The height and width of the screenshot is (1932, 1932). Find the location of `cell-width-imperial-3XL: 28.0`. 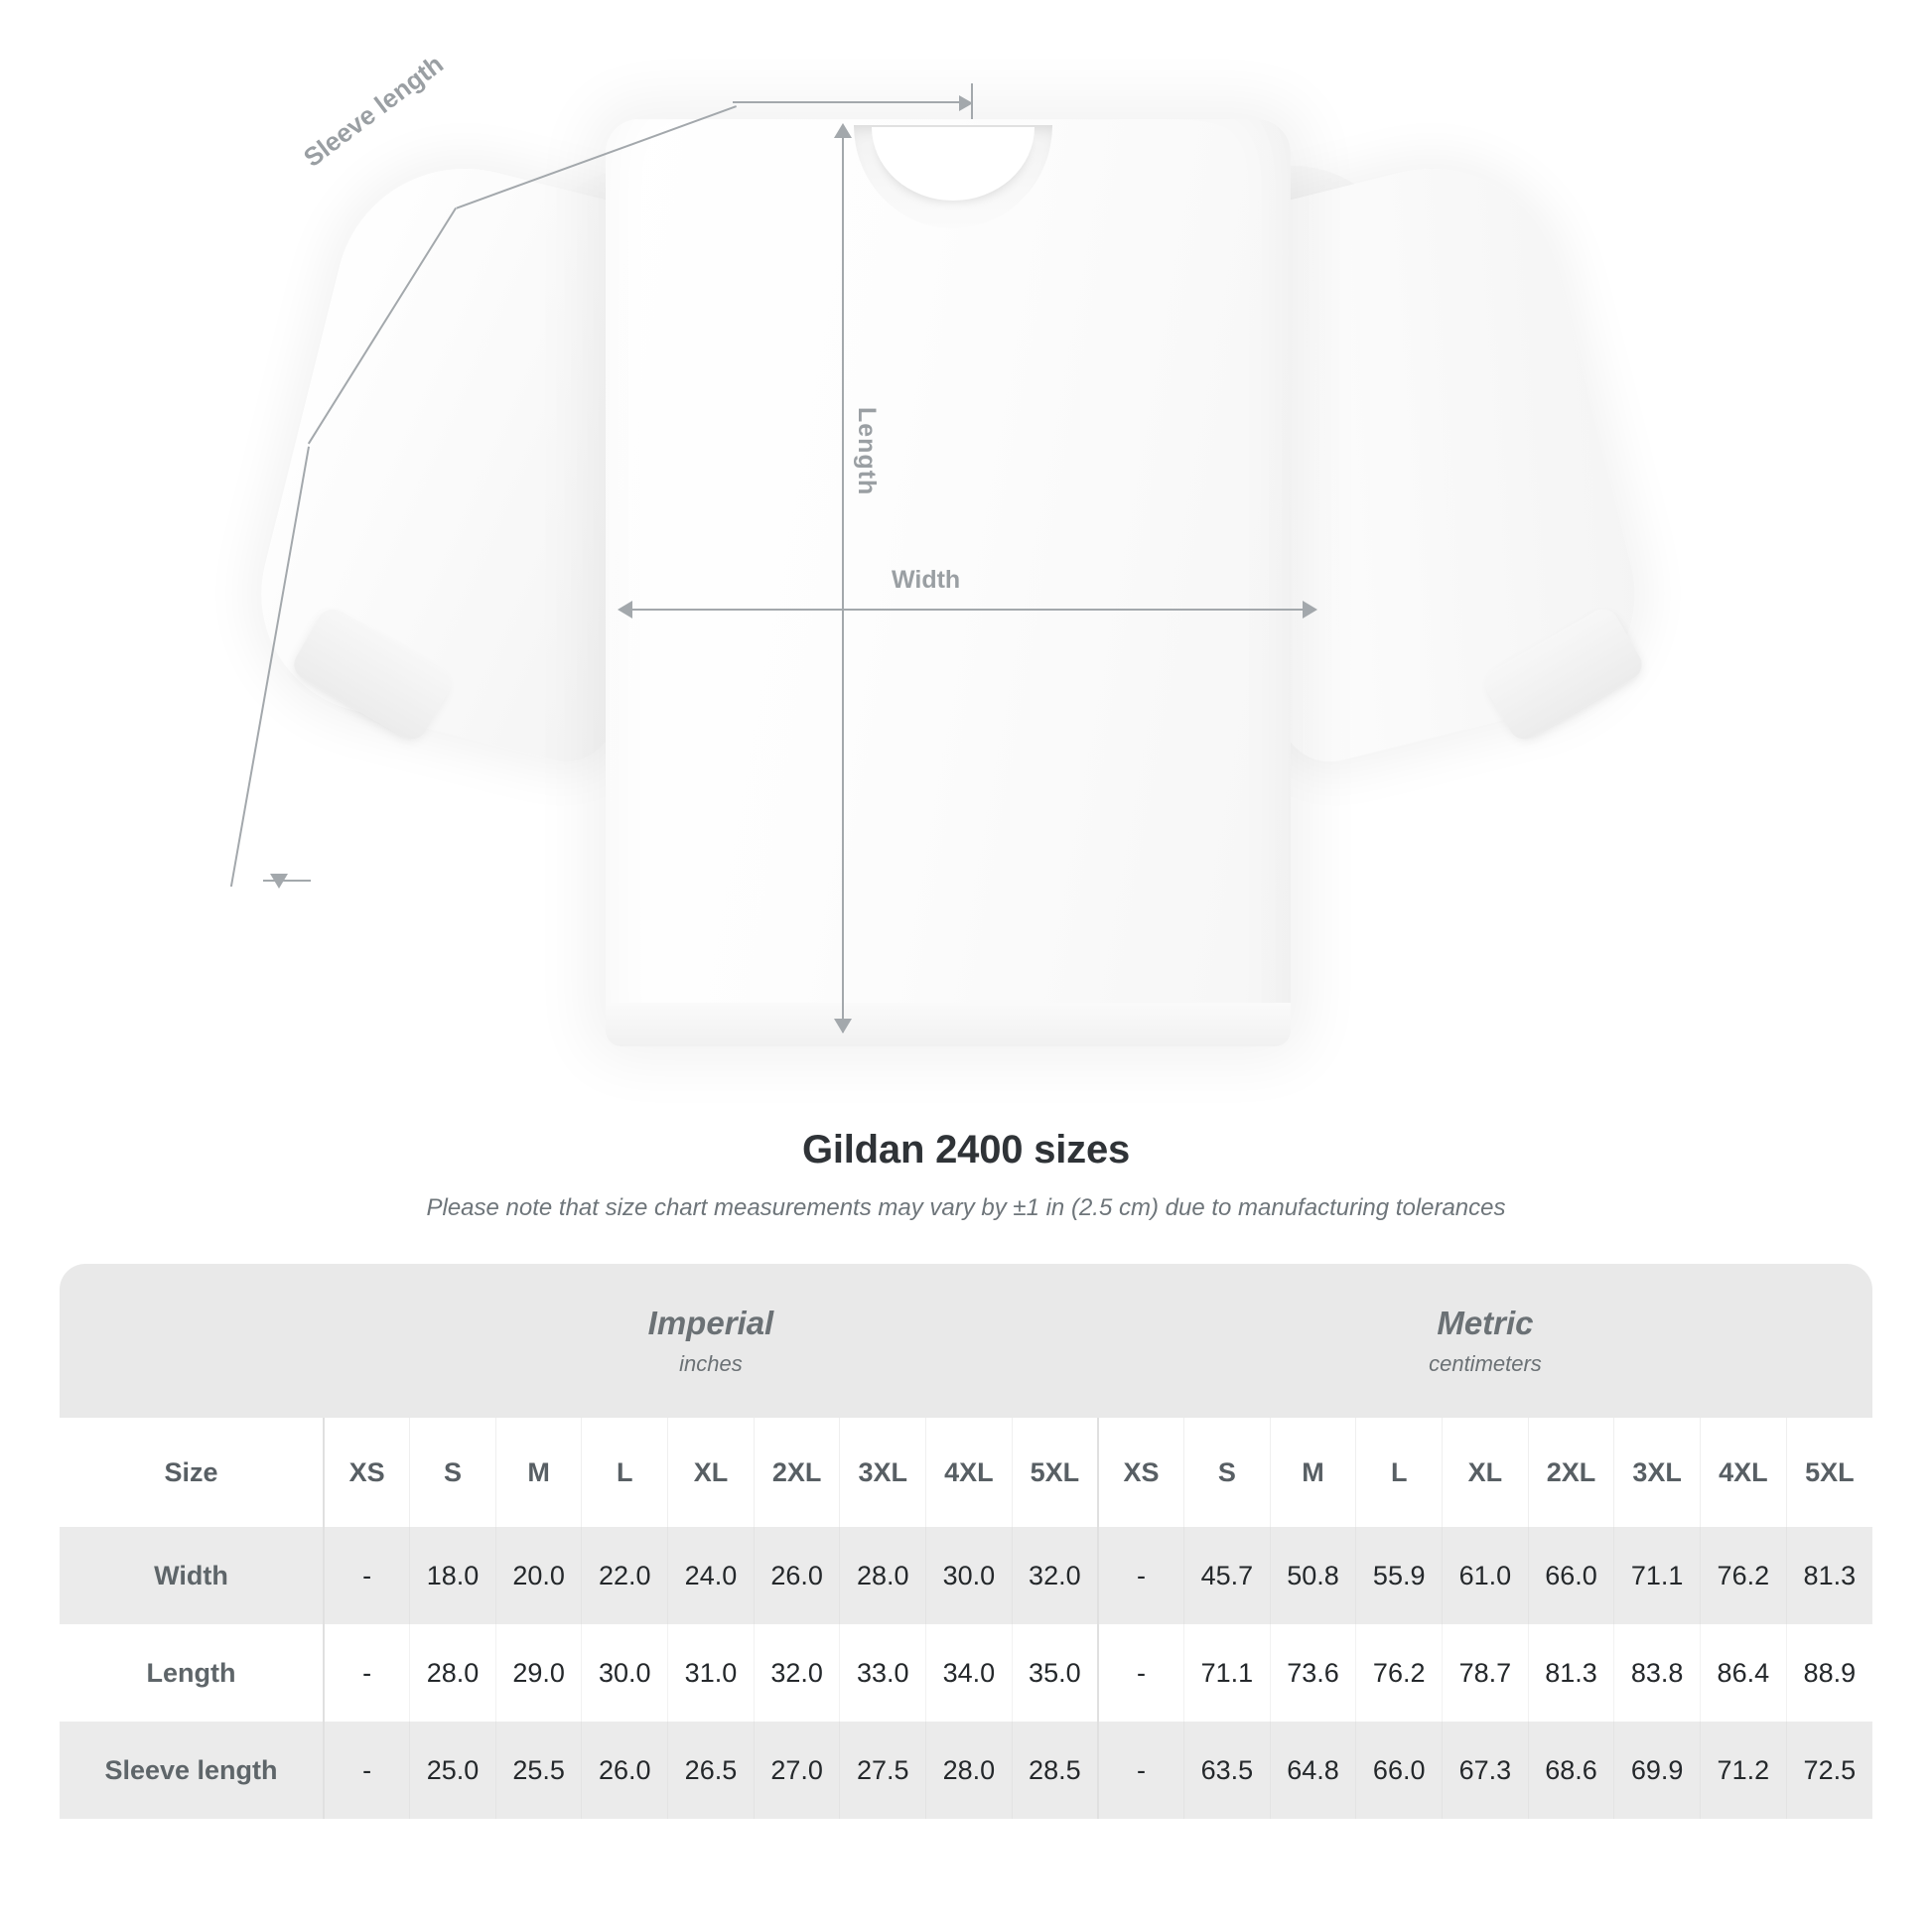

cell-width-imperial-3XL: 28.0 is located at coordinates (882, 1576).